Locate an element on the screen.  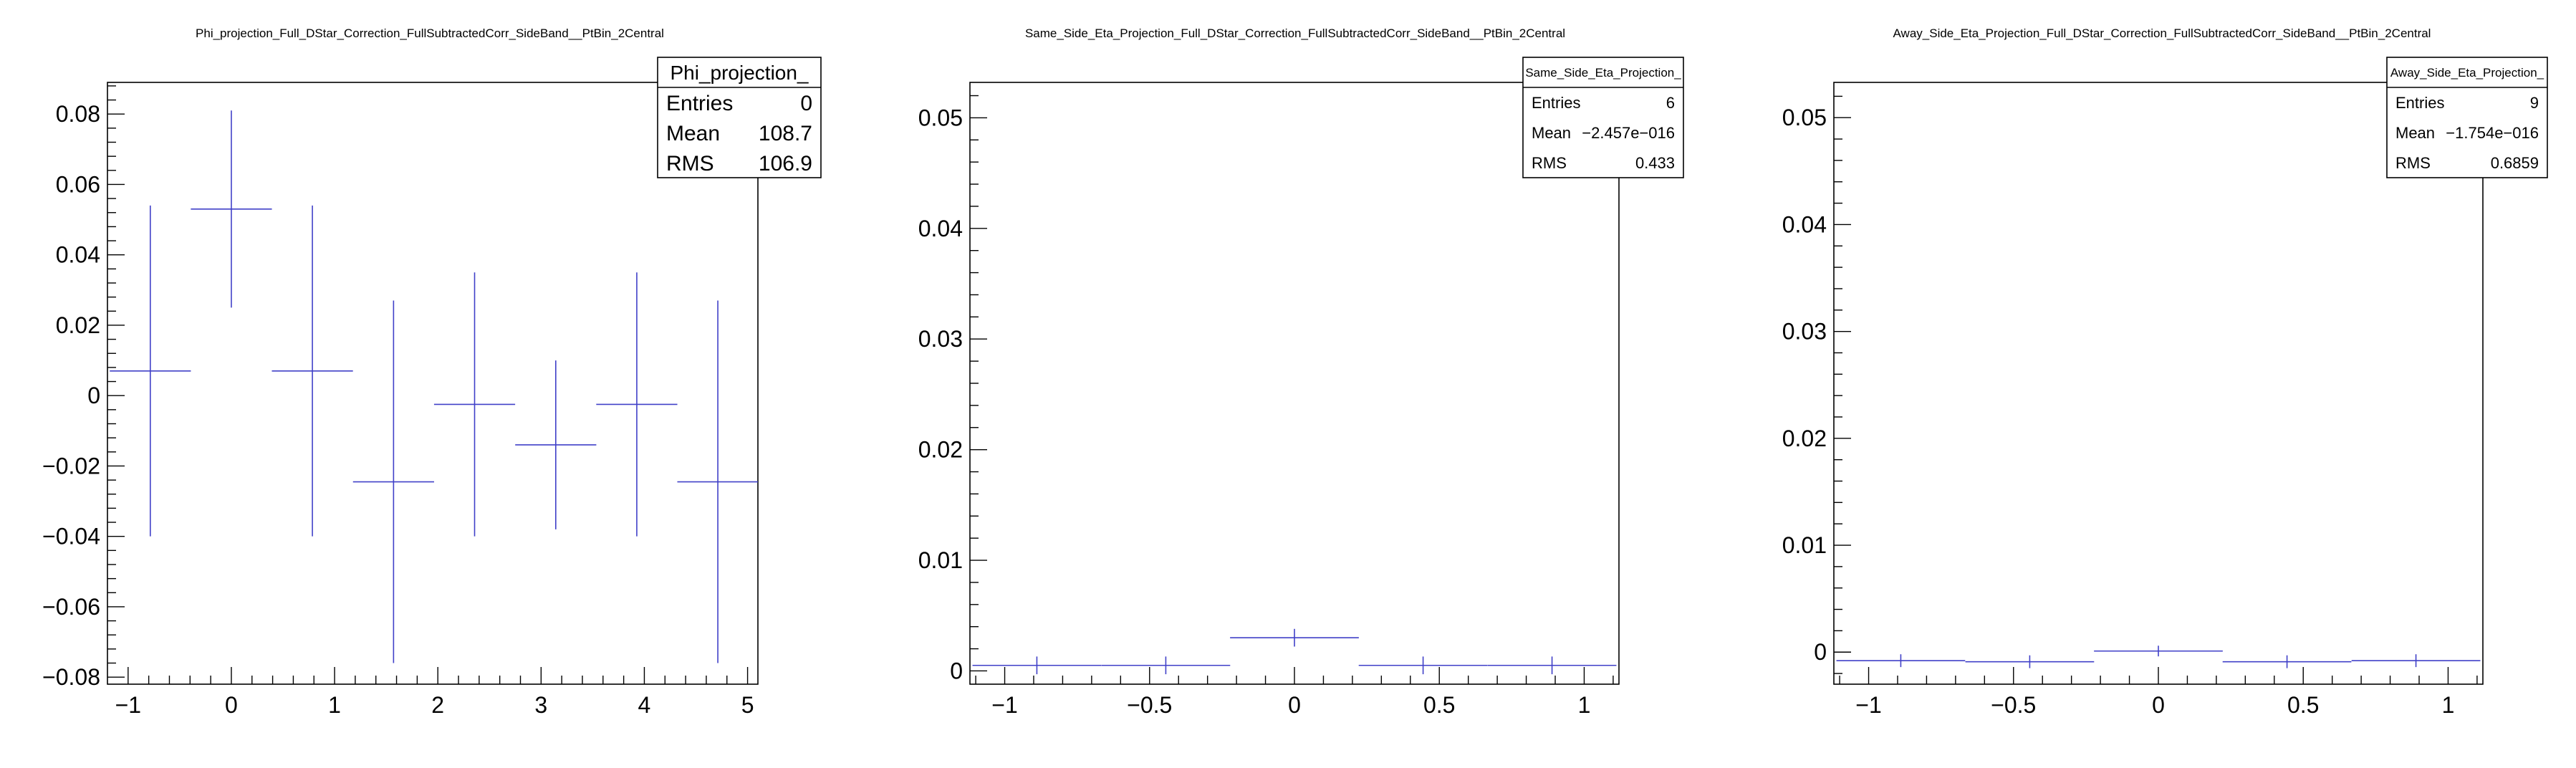
stats-name: Phi_projection_ is located at coordinates (739, 73).